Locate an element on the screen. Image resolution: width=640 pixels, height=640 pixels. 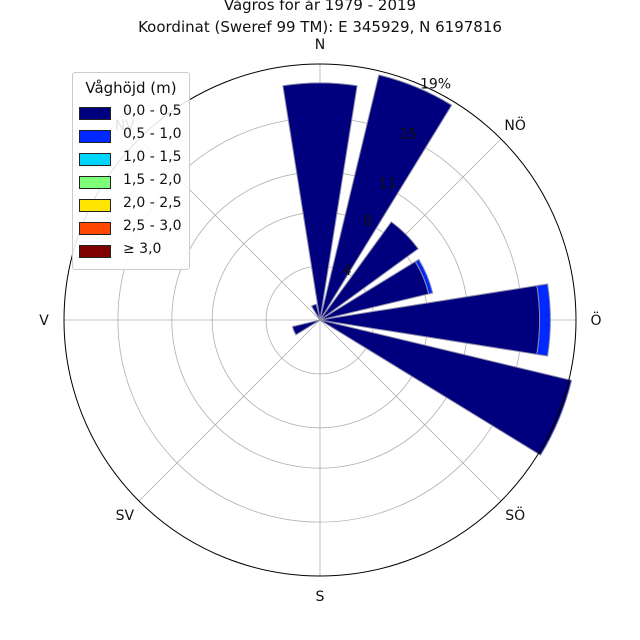
direction-label: NÖ is located at coordinates (515, 125).